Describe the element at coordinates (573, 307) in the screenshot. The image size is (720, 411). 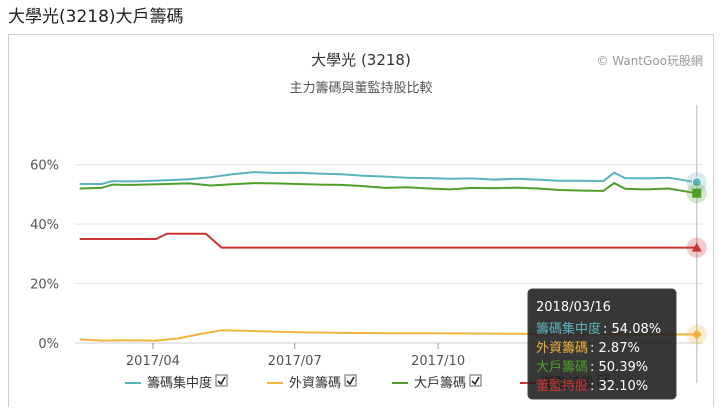
I see `tooltip-date: 2018/03/16` at that location.